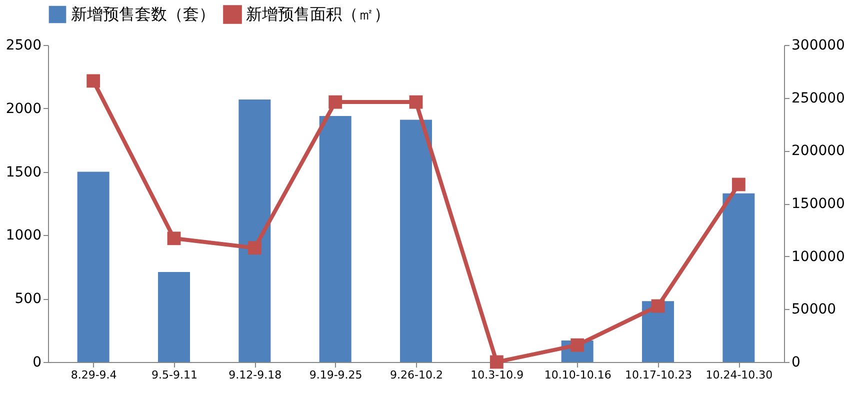  Describe the element at coordinates (739, 375) in the screenshot. I see `x-tick-label: 10.24-10.30` at that location.